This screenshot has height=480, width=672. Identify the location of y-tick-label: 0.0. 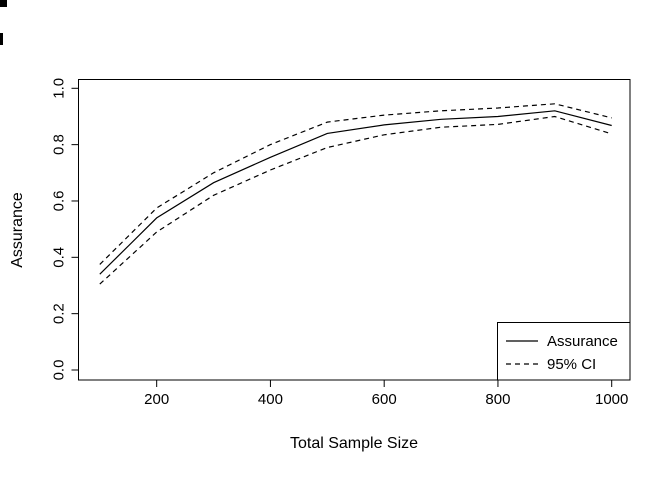
(59, 370).